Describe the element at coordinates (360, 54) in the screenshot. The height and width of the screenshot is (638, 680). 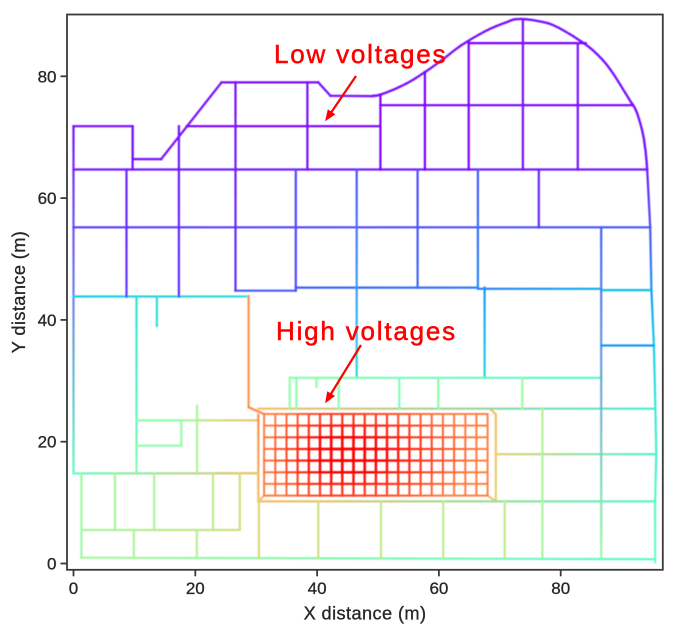
I see `svg-text: Low voltages` at that location.